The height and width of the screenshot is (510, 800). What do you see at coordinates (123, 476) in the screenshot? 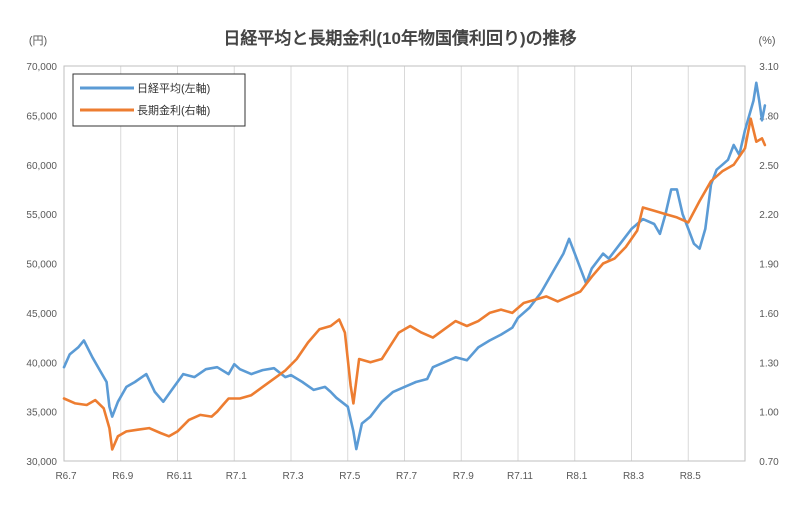
I see `x-tick-label: R6.9` at bounding box center [123, 476].